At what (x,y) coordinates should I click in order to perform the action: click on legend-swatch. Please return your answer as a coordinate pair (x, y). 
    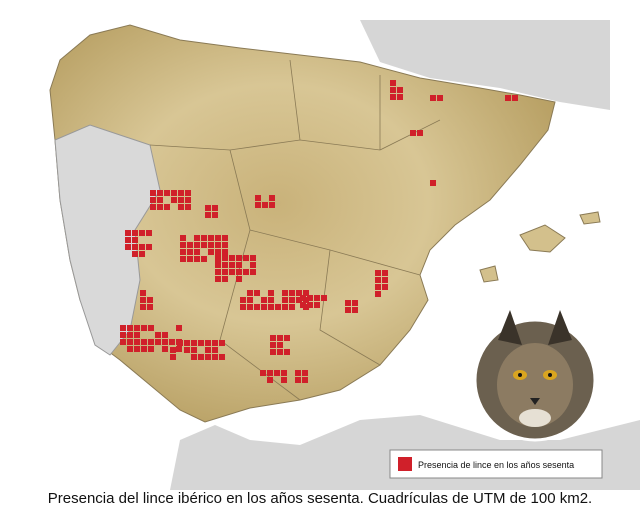
    Looking at the image, I should click on (405, 464).